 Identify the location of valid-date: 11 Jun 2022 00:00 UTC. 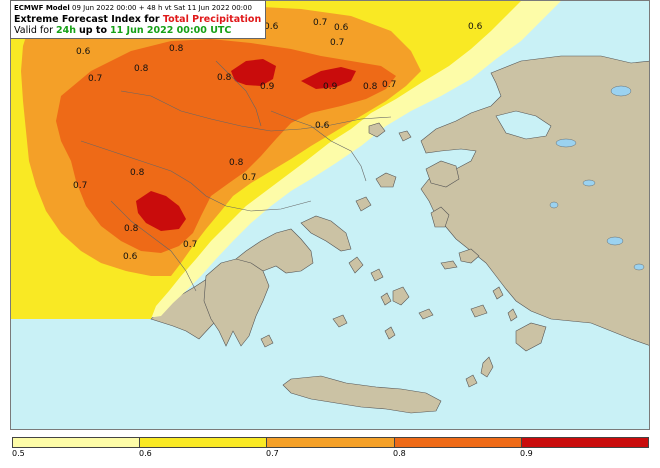
(171, 30).